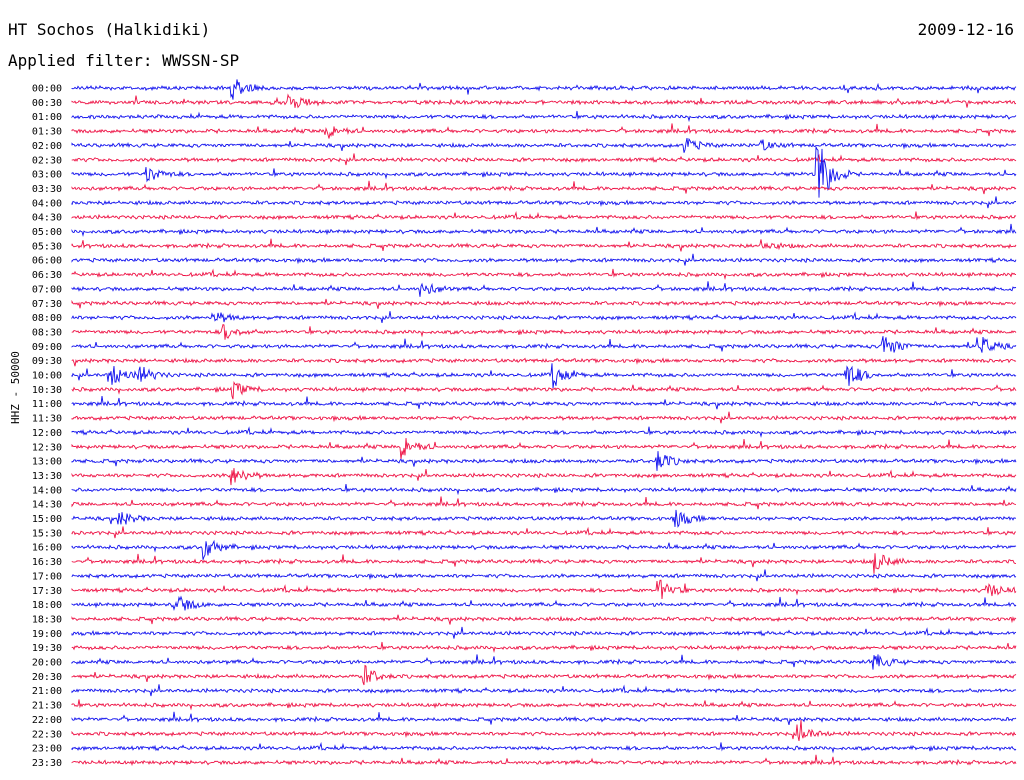 The width and height of the screenshot is (1024, 780). Describe the element at coordinates (47, 562) in the screenshot. I see `time-label: 16:30` at that location.